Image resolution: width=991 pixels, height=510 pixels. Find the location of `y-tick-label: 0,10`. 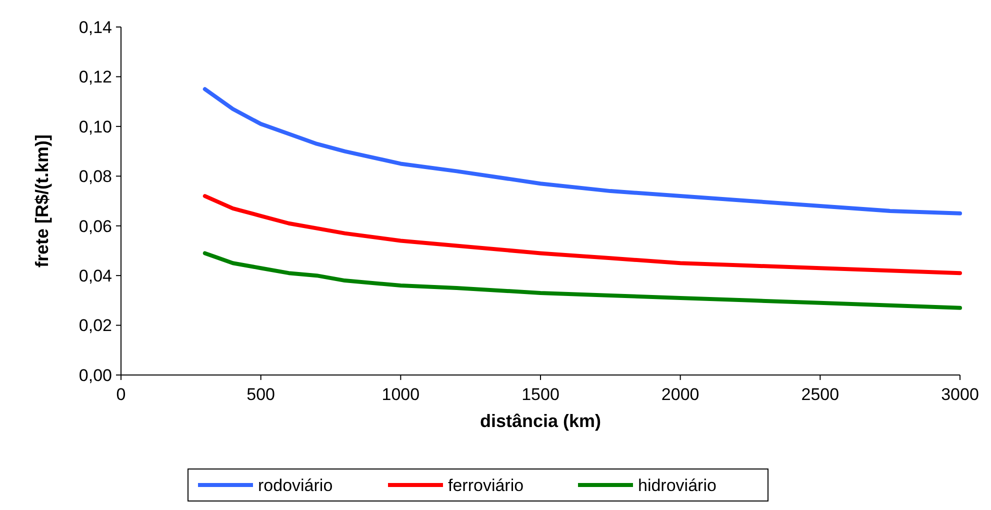

y-tick-label: 0,10 is located at coordinates (95, 126).